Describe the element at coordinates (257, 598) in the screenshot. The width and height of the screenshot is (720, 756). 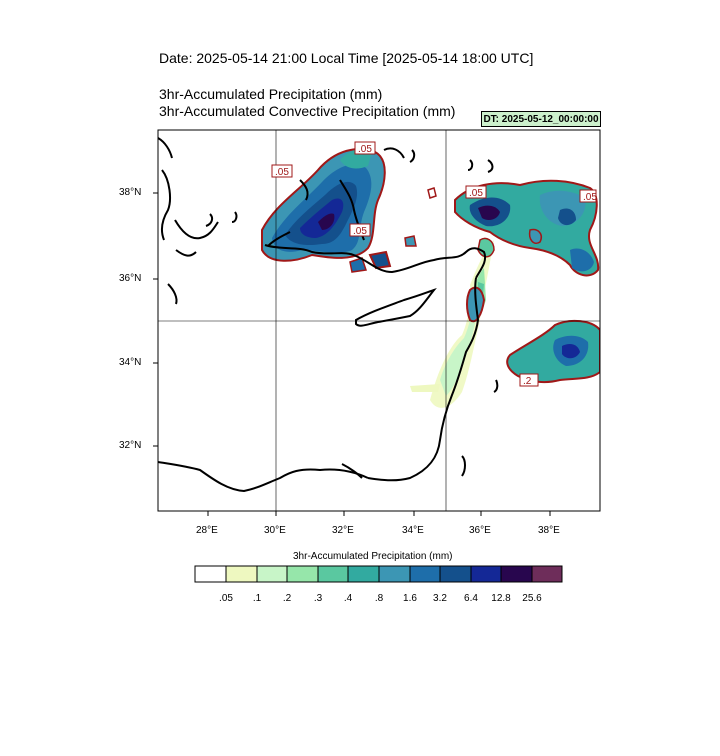
I see `colorbar-label: .1` at that location.